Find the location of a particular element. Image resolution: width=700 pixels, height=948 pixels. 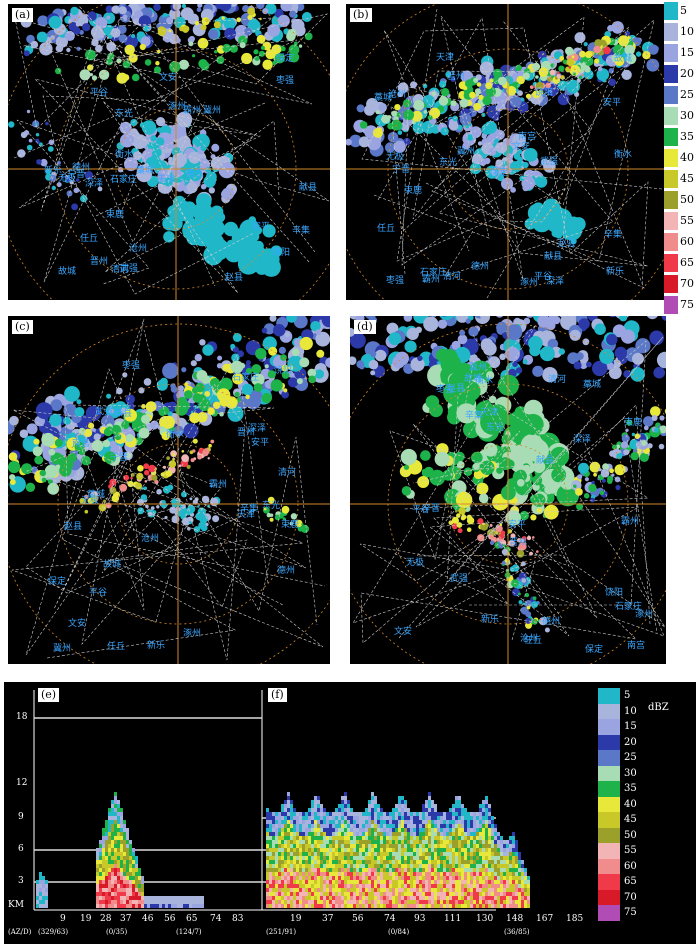

legend-value: 5 is located at coordinates (683, 10).